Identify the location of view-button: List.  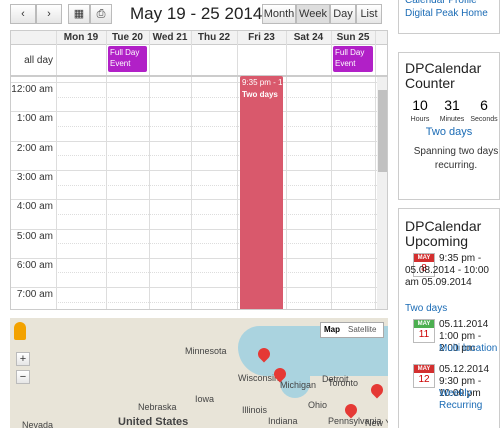
(369, 14).